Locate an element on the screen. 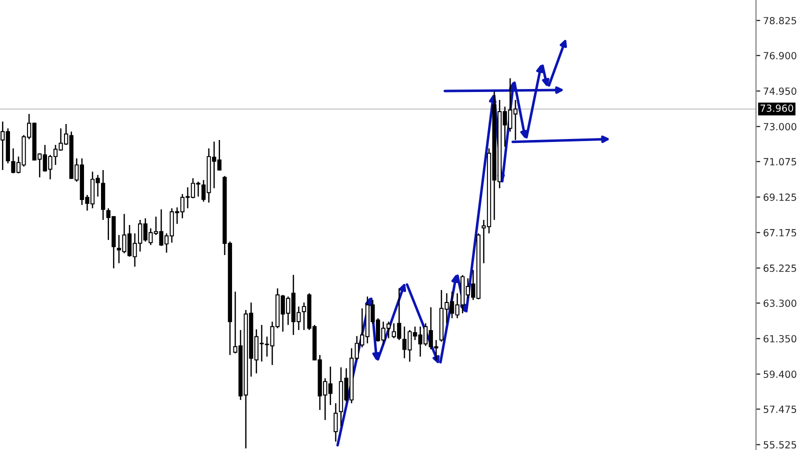  y-tick-label: 65.225 is located at coordinates (780, 268).